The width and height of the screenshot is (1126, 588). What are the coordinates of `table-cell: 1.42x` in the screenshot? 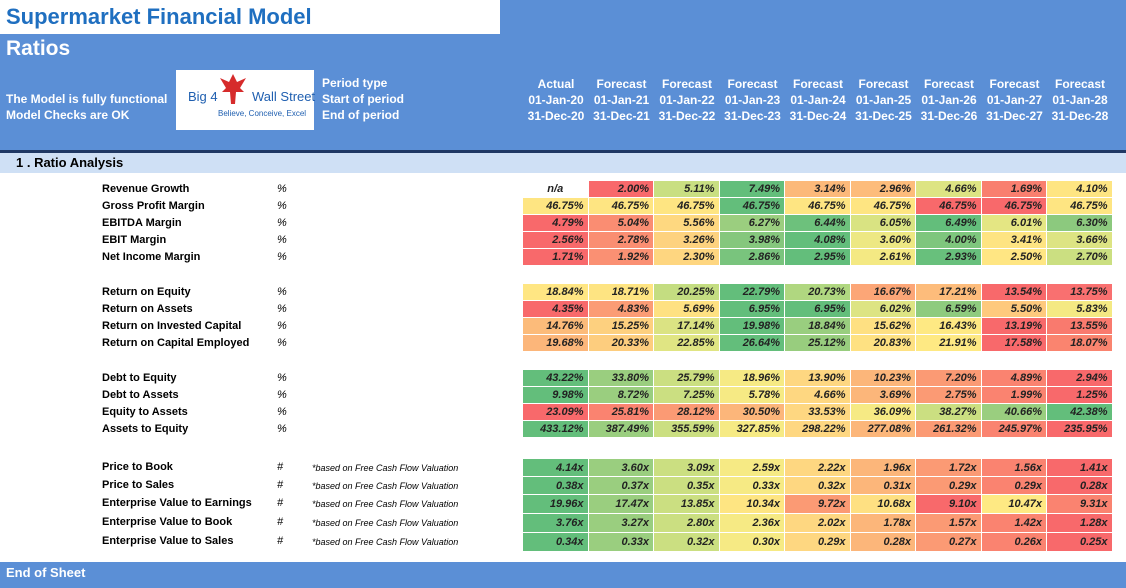 It's located at (1014, 523).